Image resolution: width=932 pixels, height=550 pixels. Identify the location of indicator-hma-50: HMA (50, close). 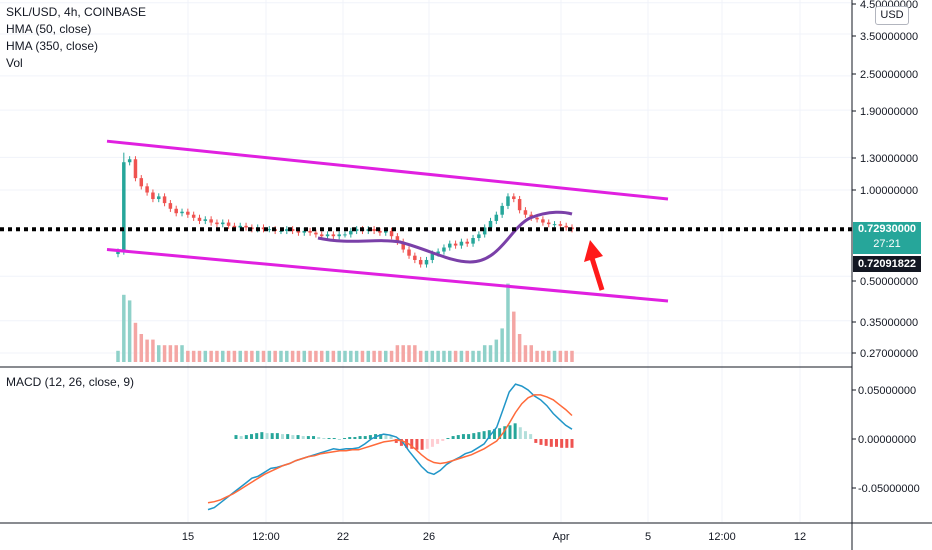
(49, 29).